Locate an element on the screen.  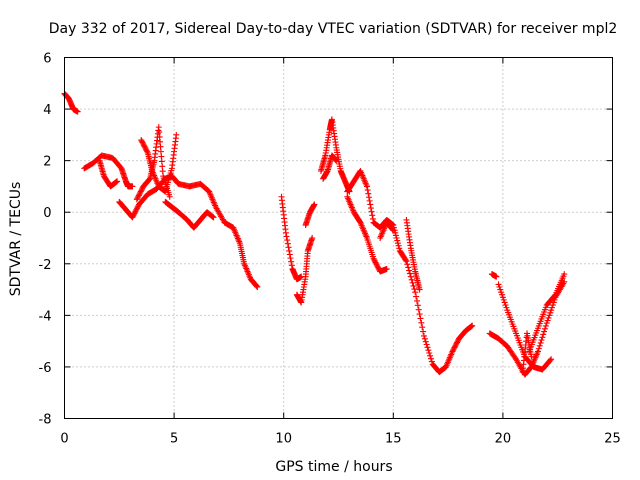
data-series-t21 is located at coordinates (527, 353).